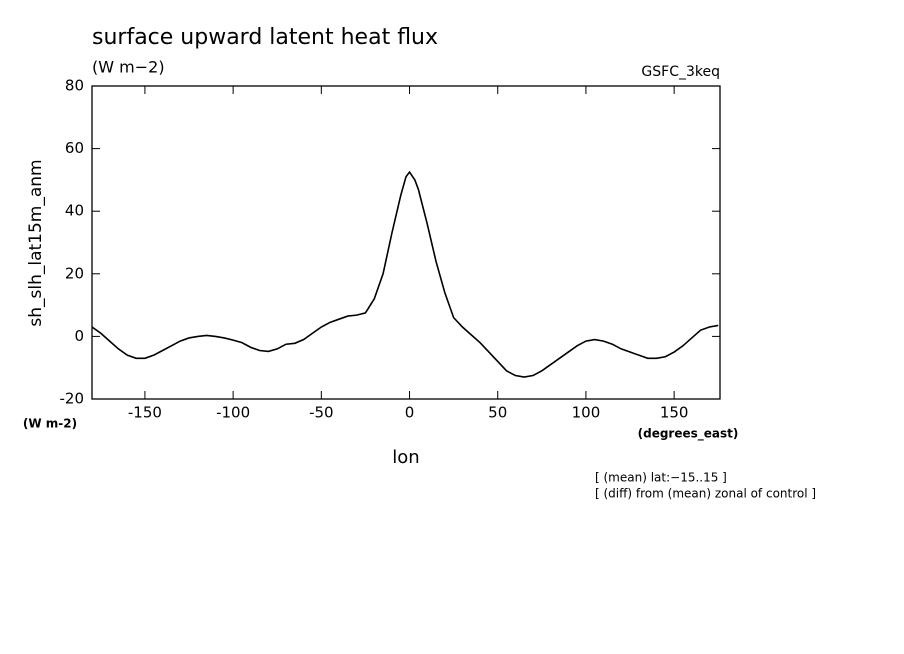 This screenshot has height=654, width=904. Describe the element at coordinates (74, 273) in the screenshot. I see `y-tick-label: 20` at that location.